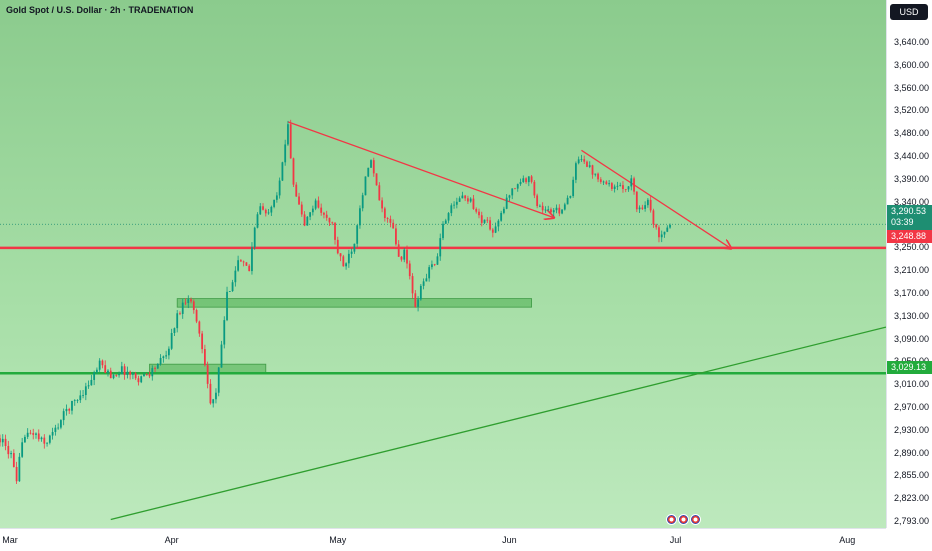  I want to click on economic-events, so click(683, 519).